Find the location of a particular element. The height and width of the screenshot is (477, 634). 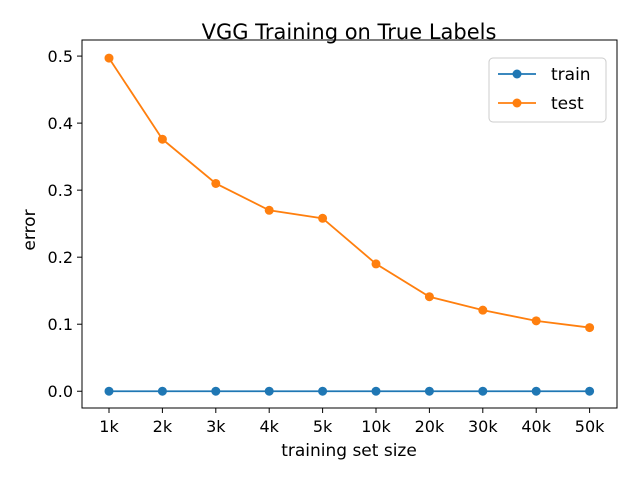

x-tick-label: 3k is located at coordinates (216, 426).